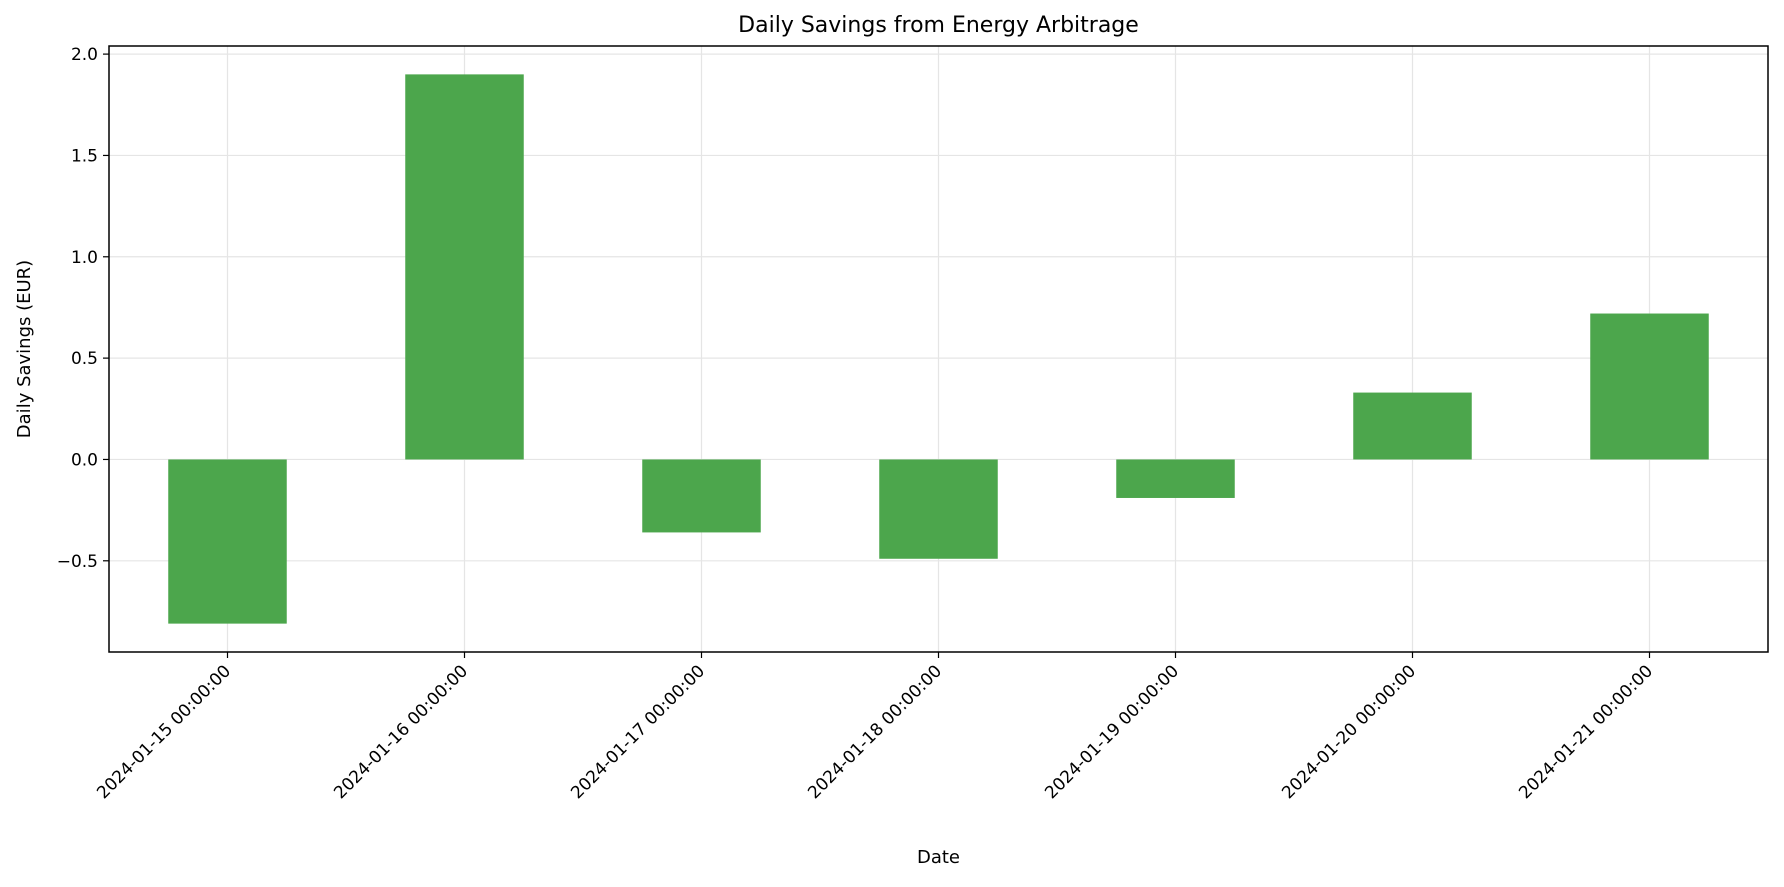  Describe the element at coordinates (1349, 732) in the screenshot. I see `x-tick-label: 2024-01-20 00:00:00` at that location.